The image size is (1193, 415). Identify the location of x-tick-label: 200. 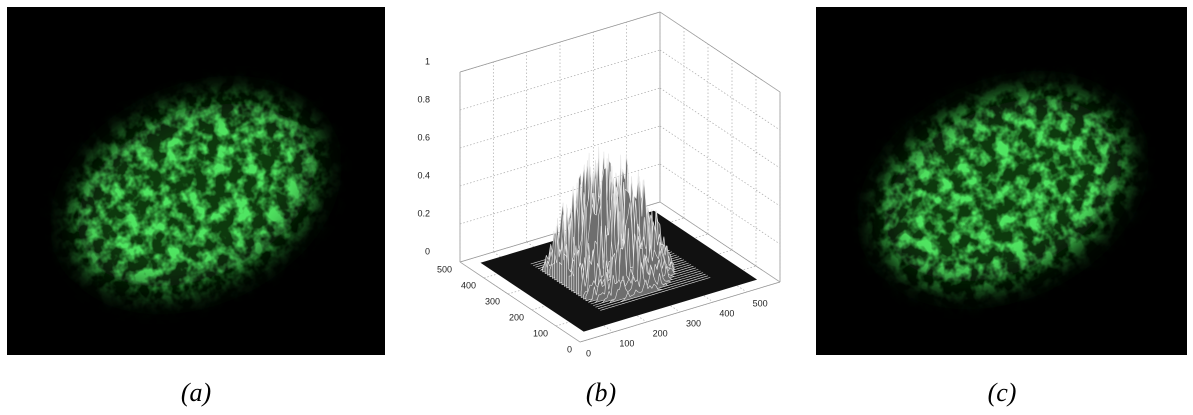
(660, 333).